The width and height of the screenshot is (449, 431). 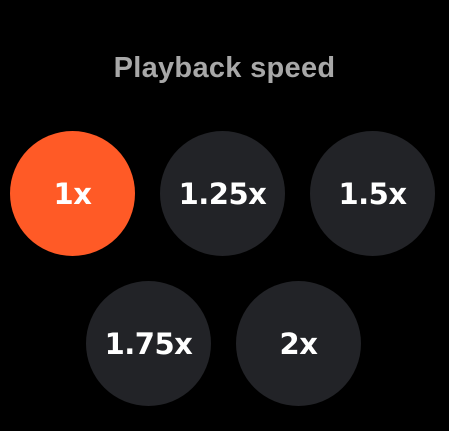 I want to click on speed-option-label: 2x, so click(x=298, y=343).